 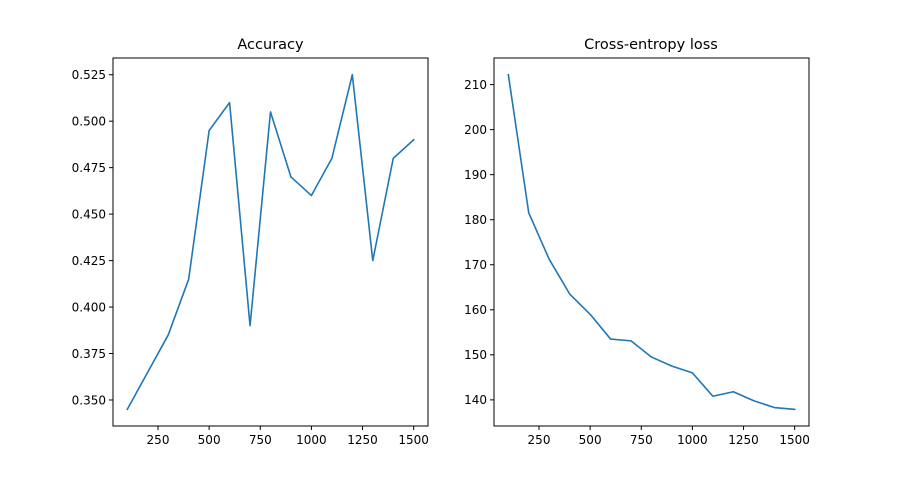 I want to click on y-tick-label: 0.400, so click(x=89, y=307).